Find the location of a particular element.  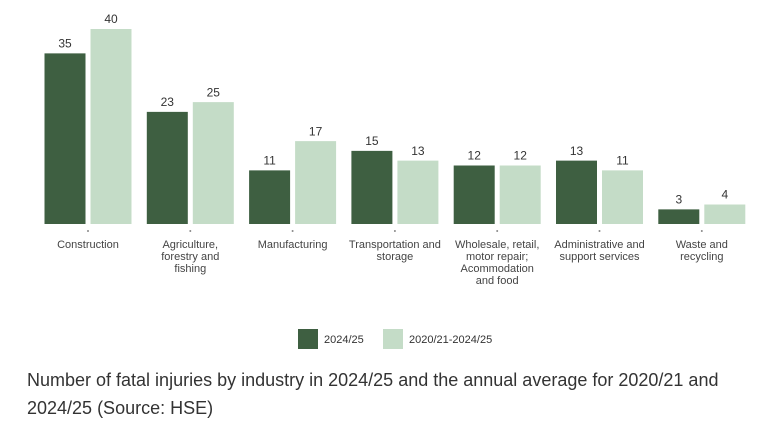

legend-label: 2024/25 is located at coordinates (344, 340).